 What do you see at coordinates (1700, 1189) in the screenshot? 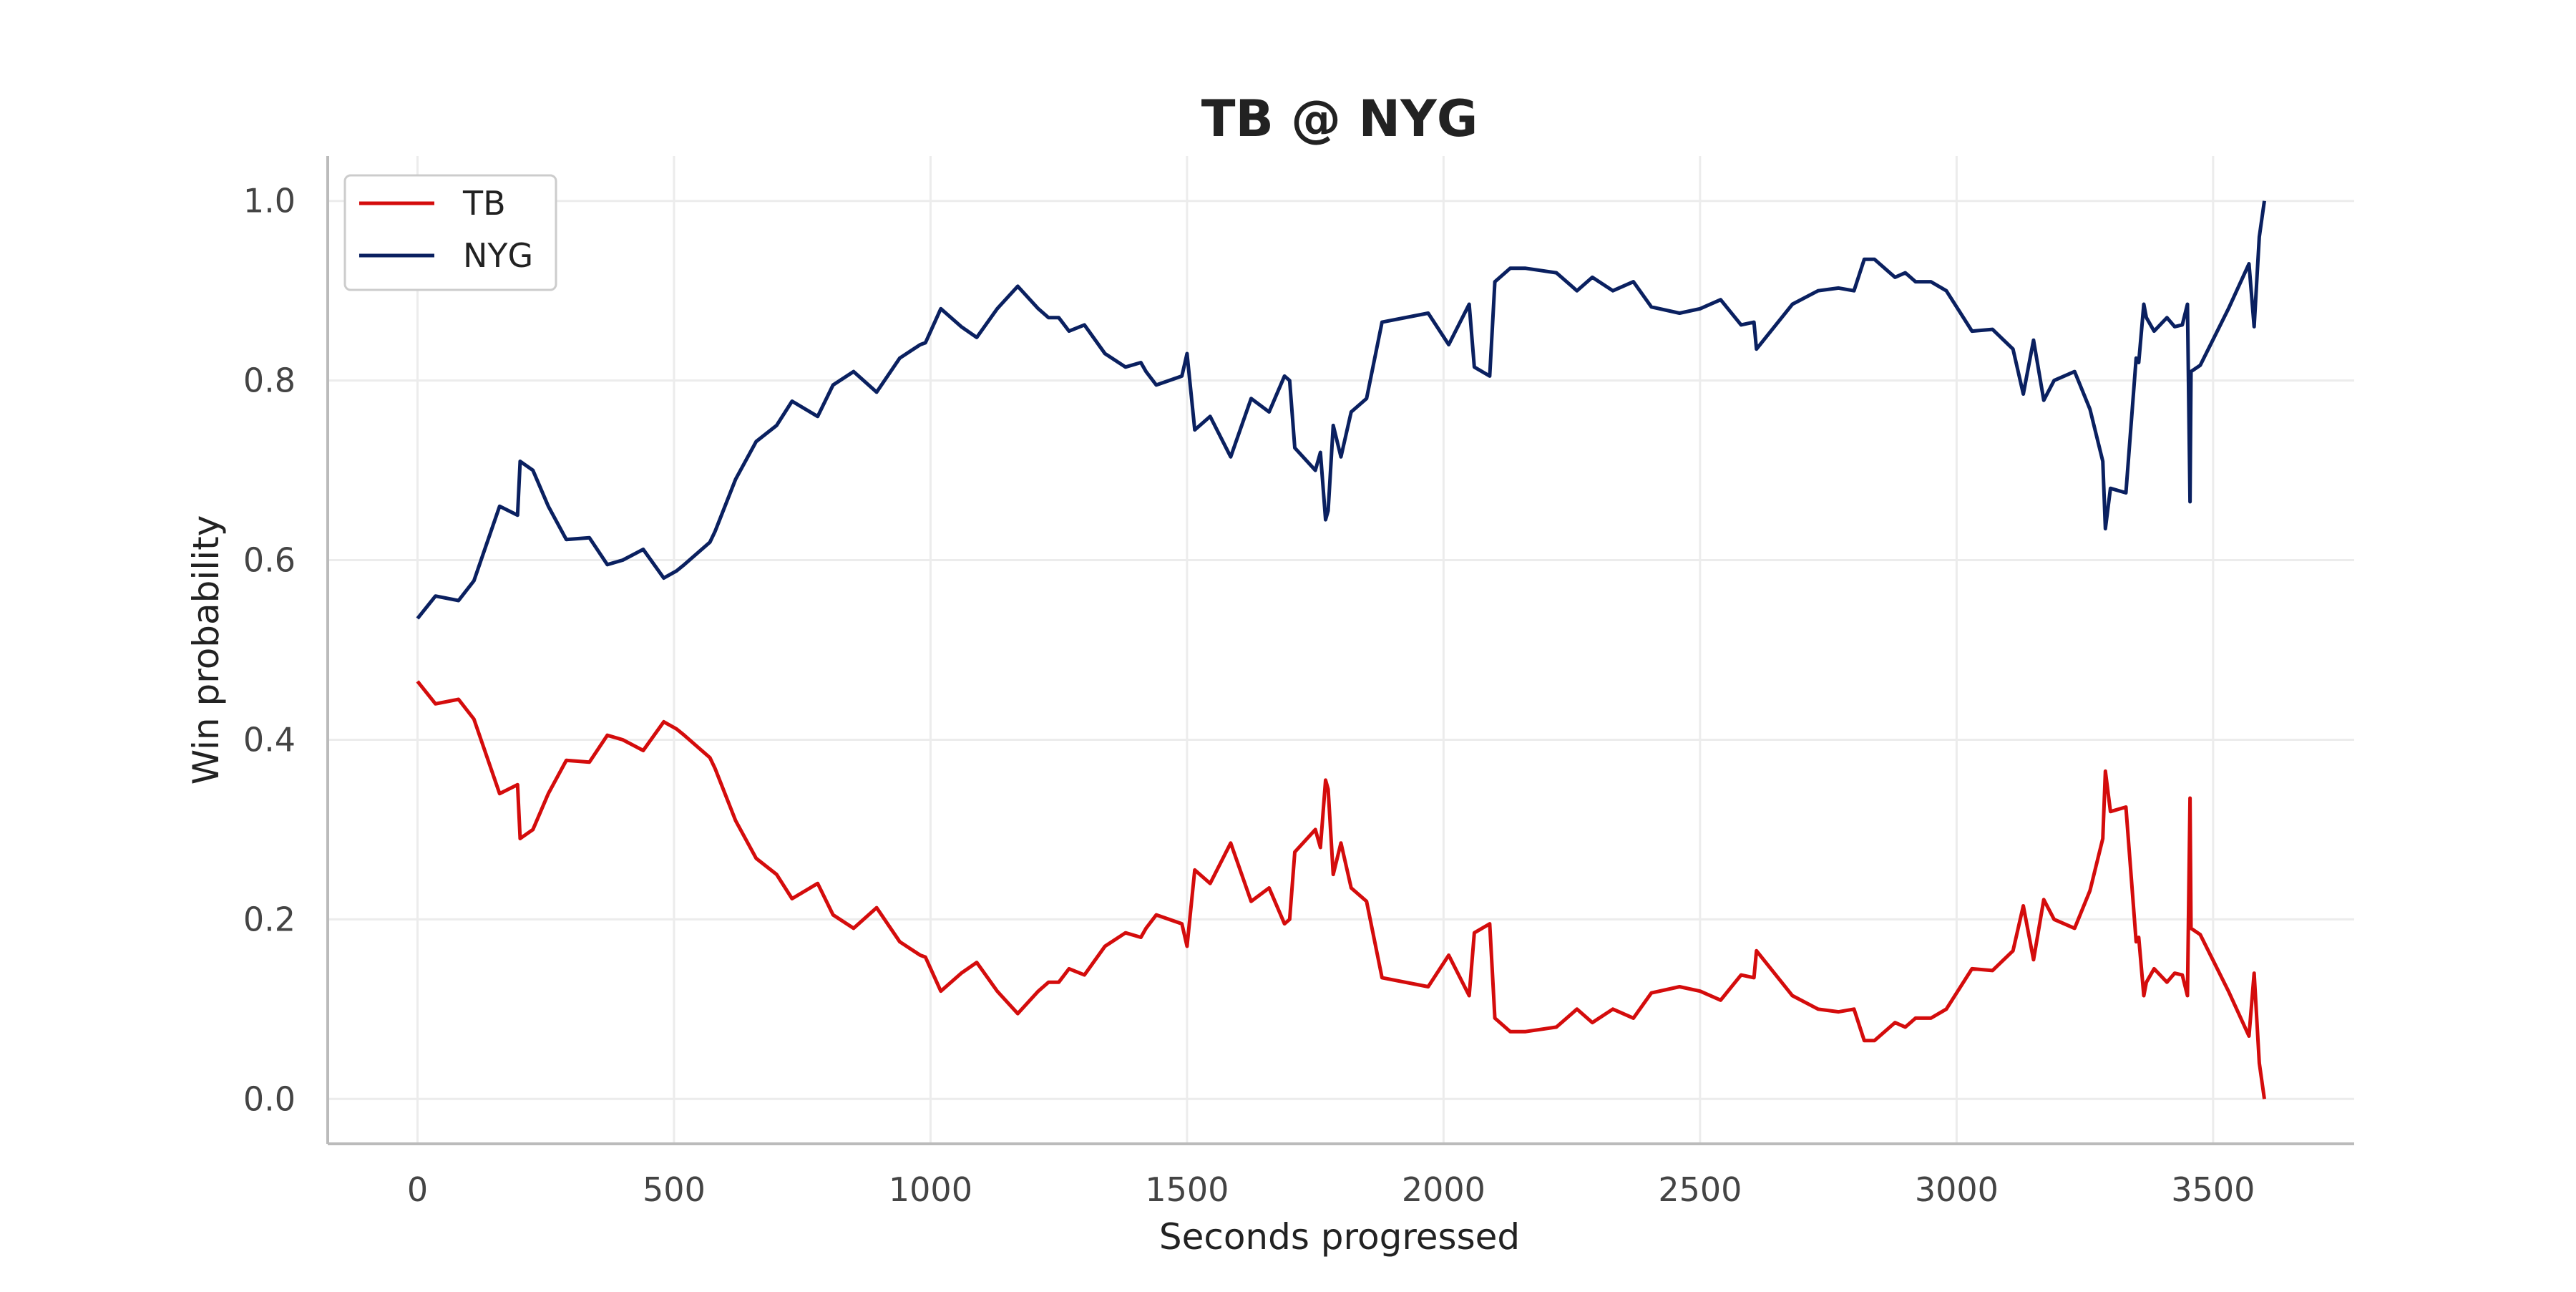
I see `x-tick-label: 2500` at bounding box center [1700, 1189].